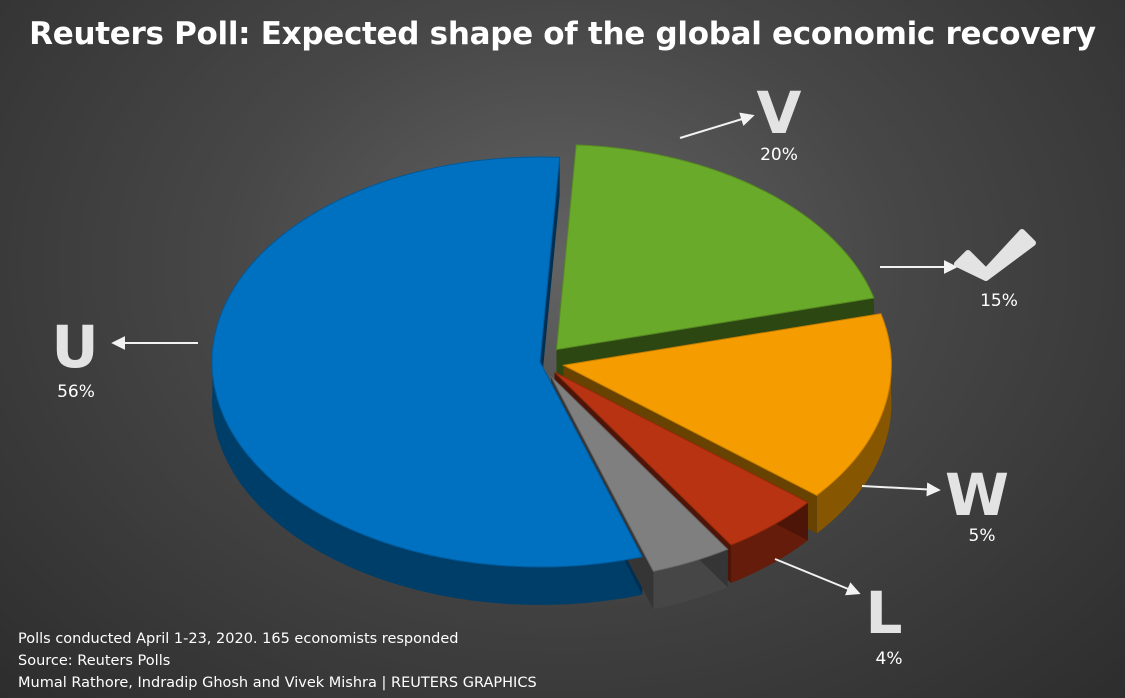  I want to click on slice-check-mark, so click(726, 405).